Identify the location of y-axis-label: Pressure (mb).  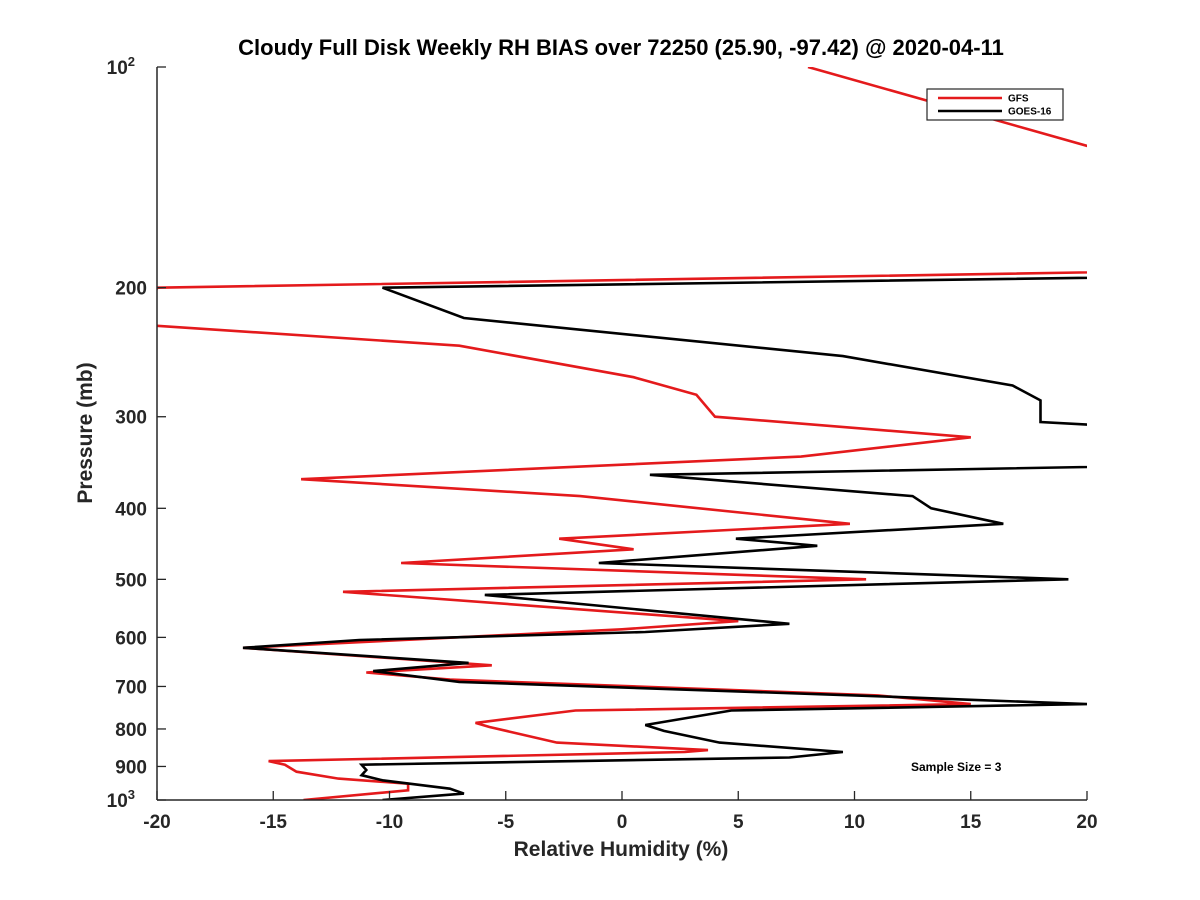
(85, 432).